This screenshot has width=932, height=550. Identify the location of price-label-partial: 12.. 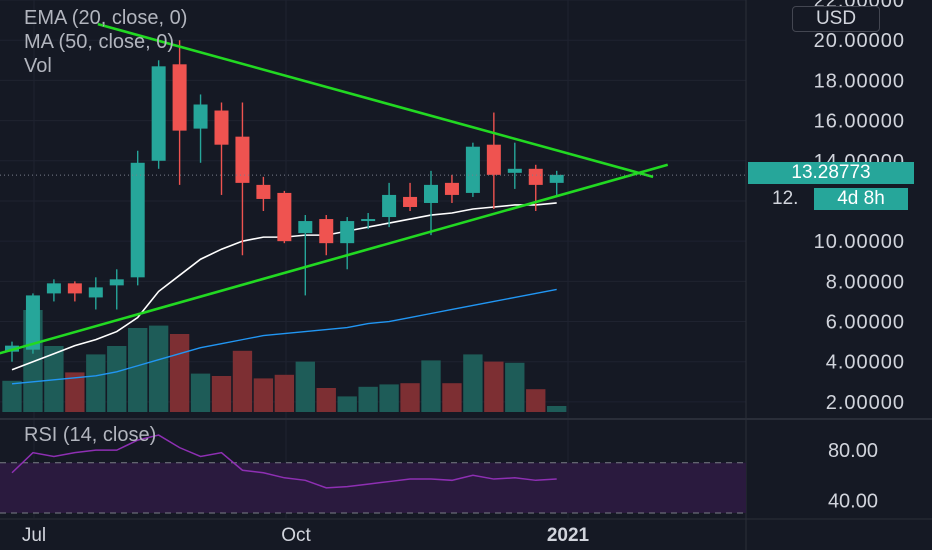
(785, 198).